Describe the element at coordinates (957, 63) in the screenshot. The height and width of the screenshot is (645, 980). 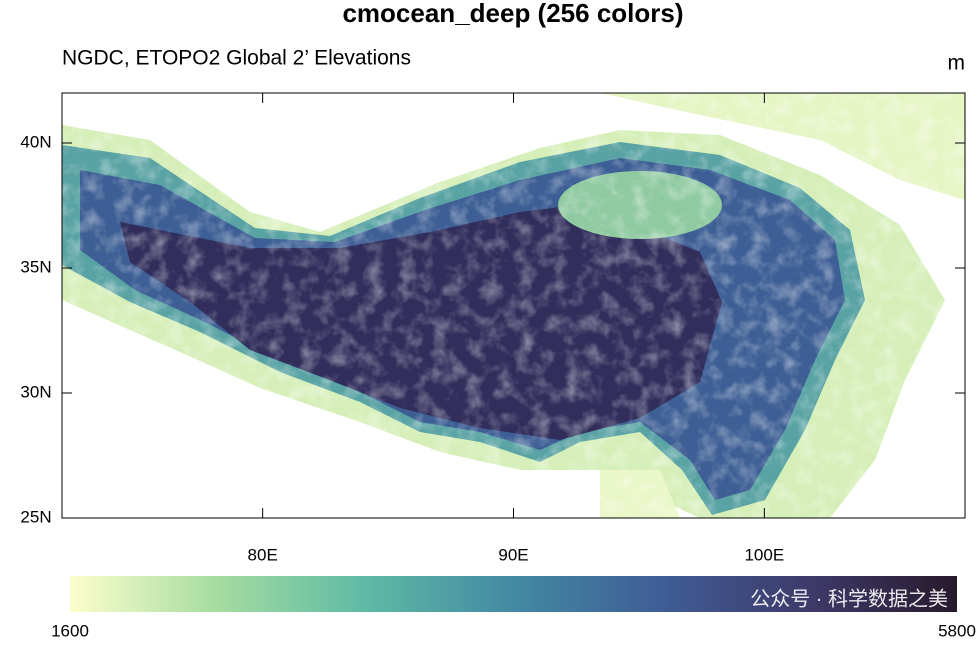
I see `units: m` at that location.